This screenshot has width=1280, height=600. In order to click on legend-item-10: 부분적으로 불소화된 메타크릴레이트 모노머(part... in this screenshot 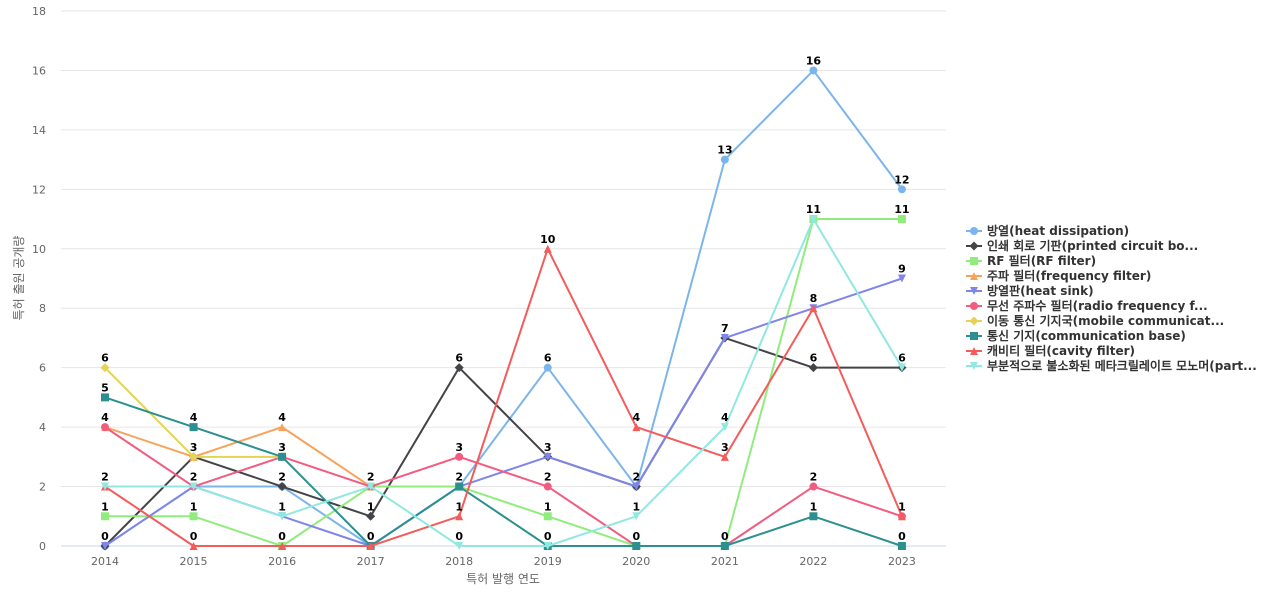, I will do `click(1111, 365)`.